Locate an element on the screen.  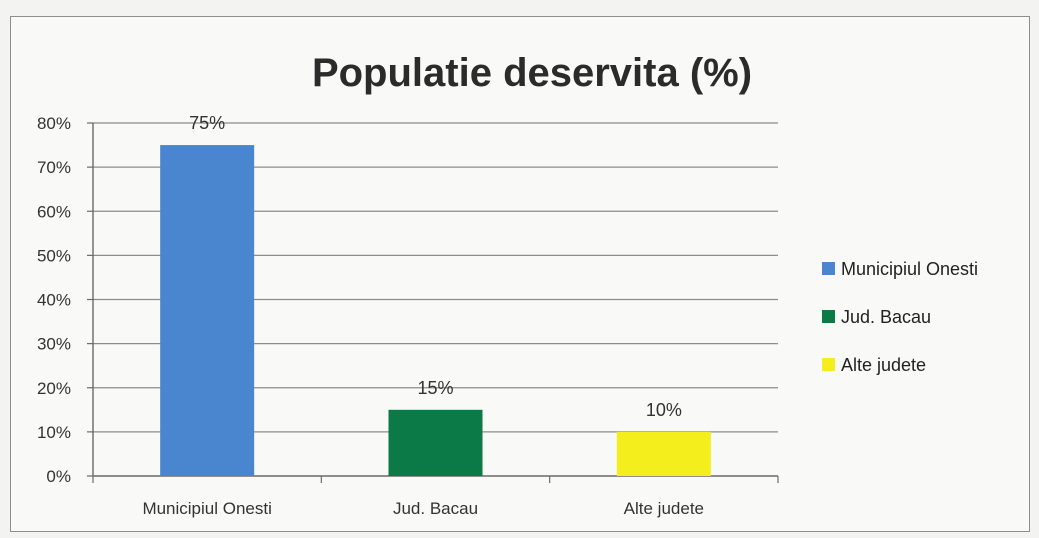
legend-label-1: Municipiul Onesti is located at coordinates (909, 269).